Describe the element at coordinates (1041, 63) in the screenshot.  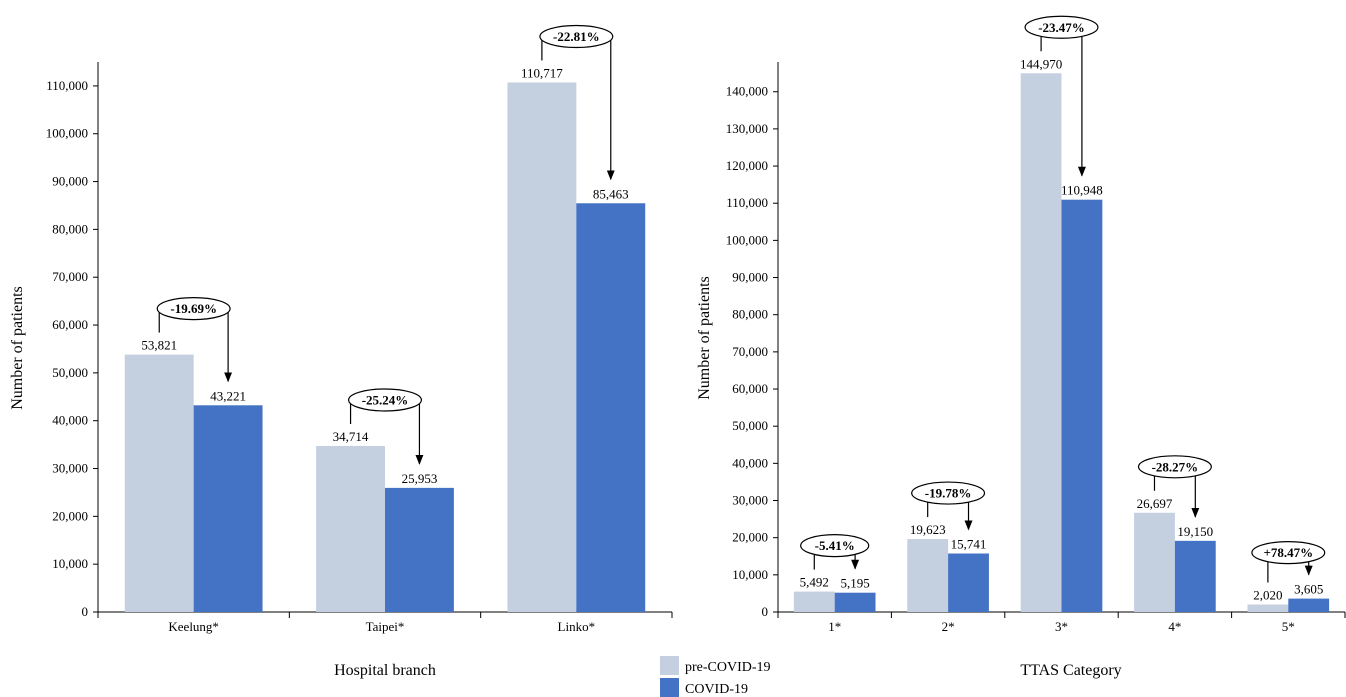
I see `right-bar-value-label: 144,970` at that location.